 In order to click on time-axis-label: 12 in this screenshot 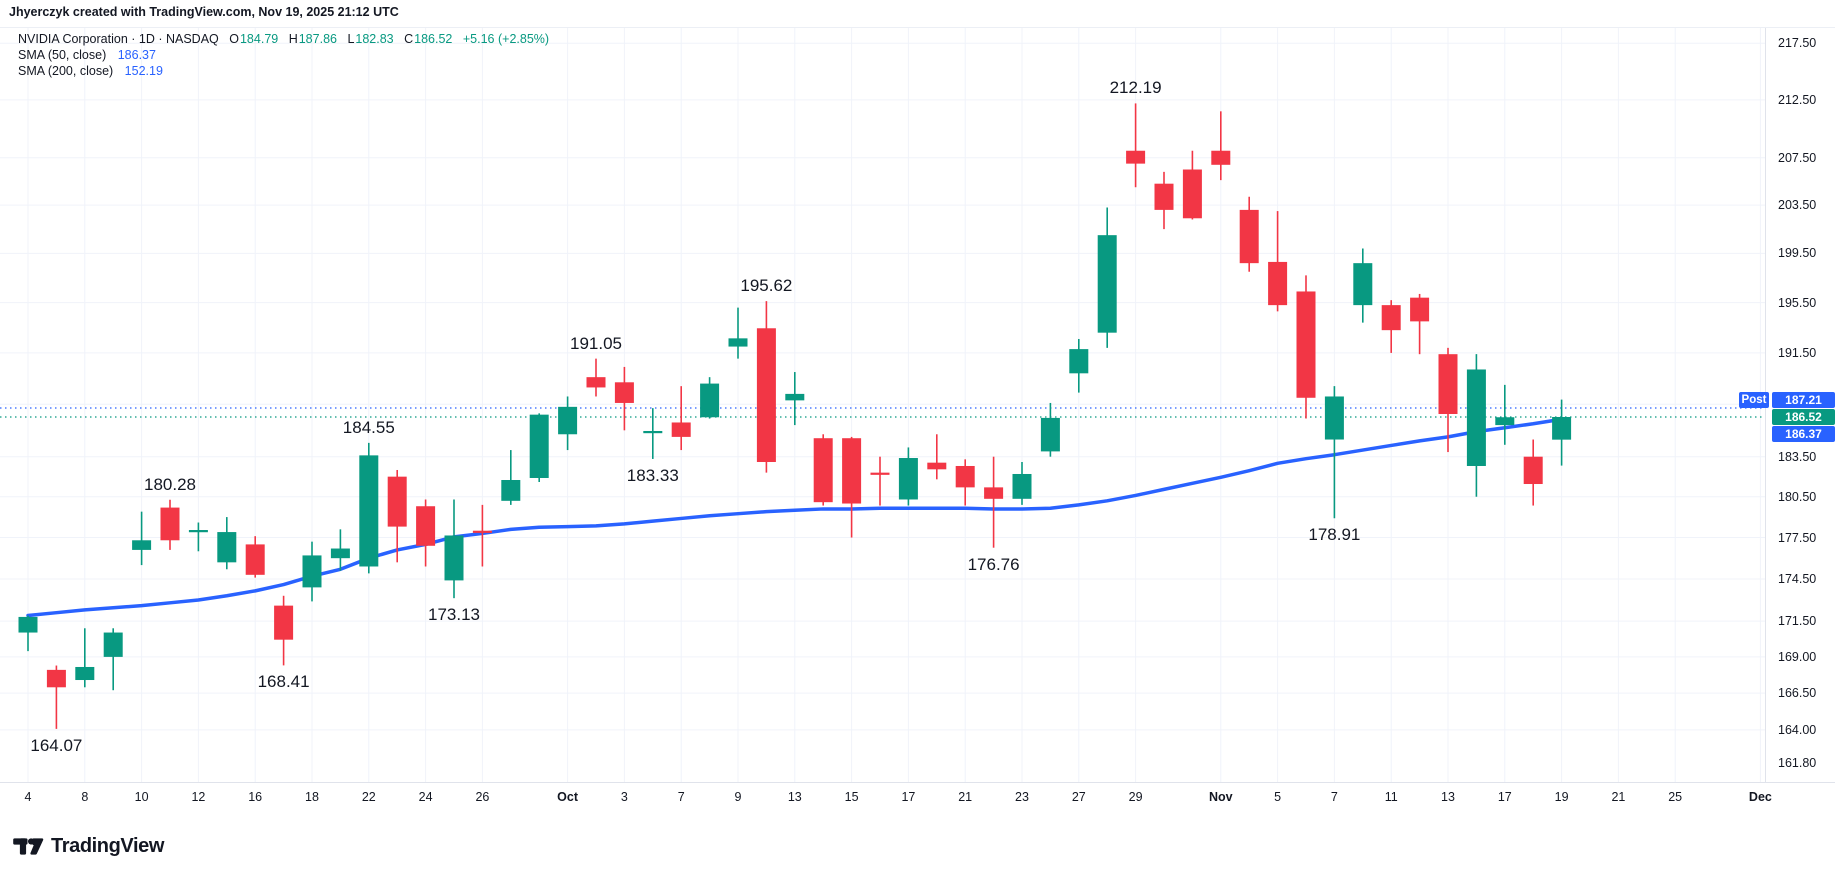, I will do `click(198, 797)`.